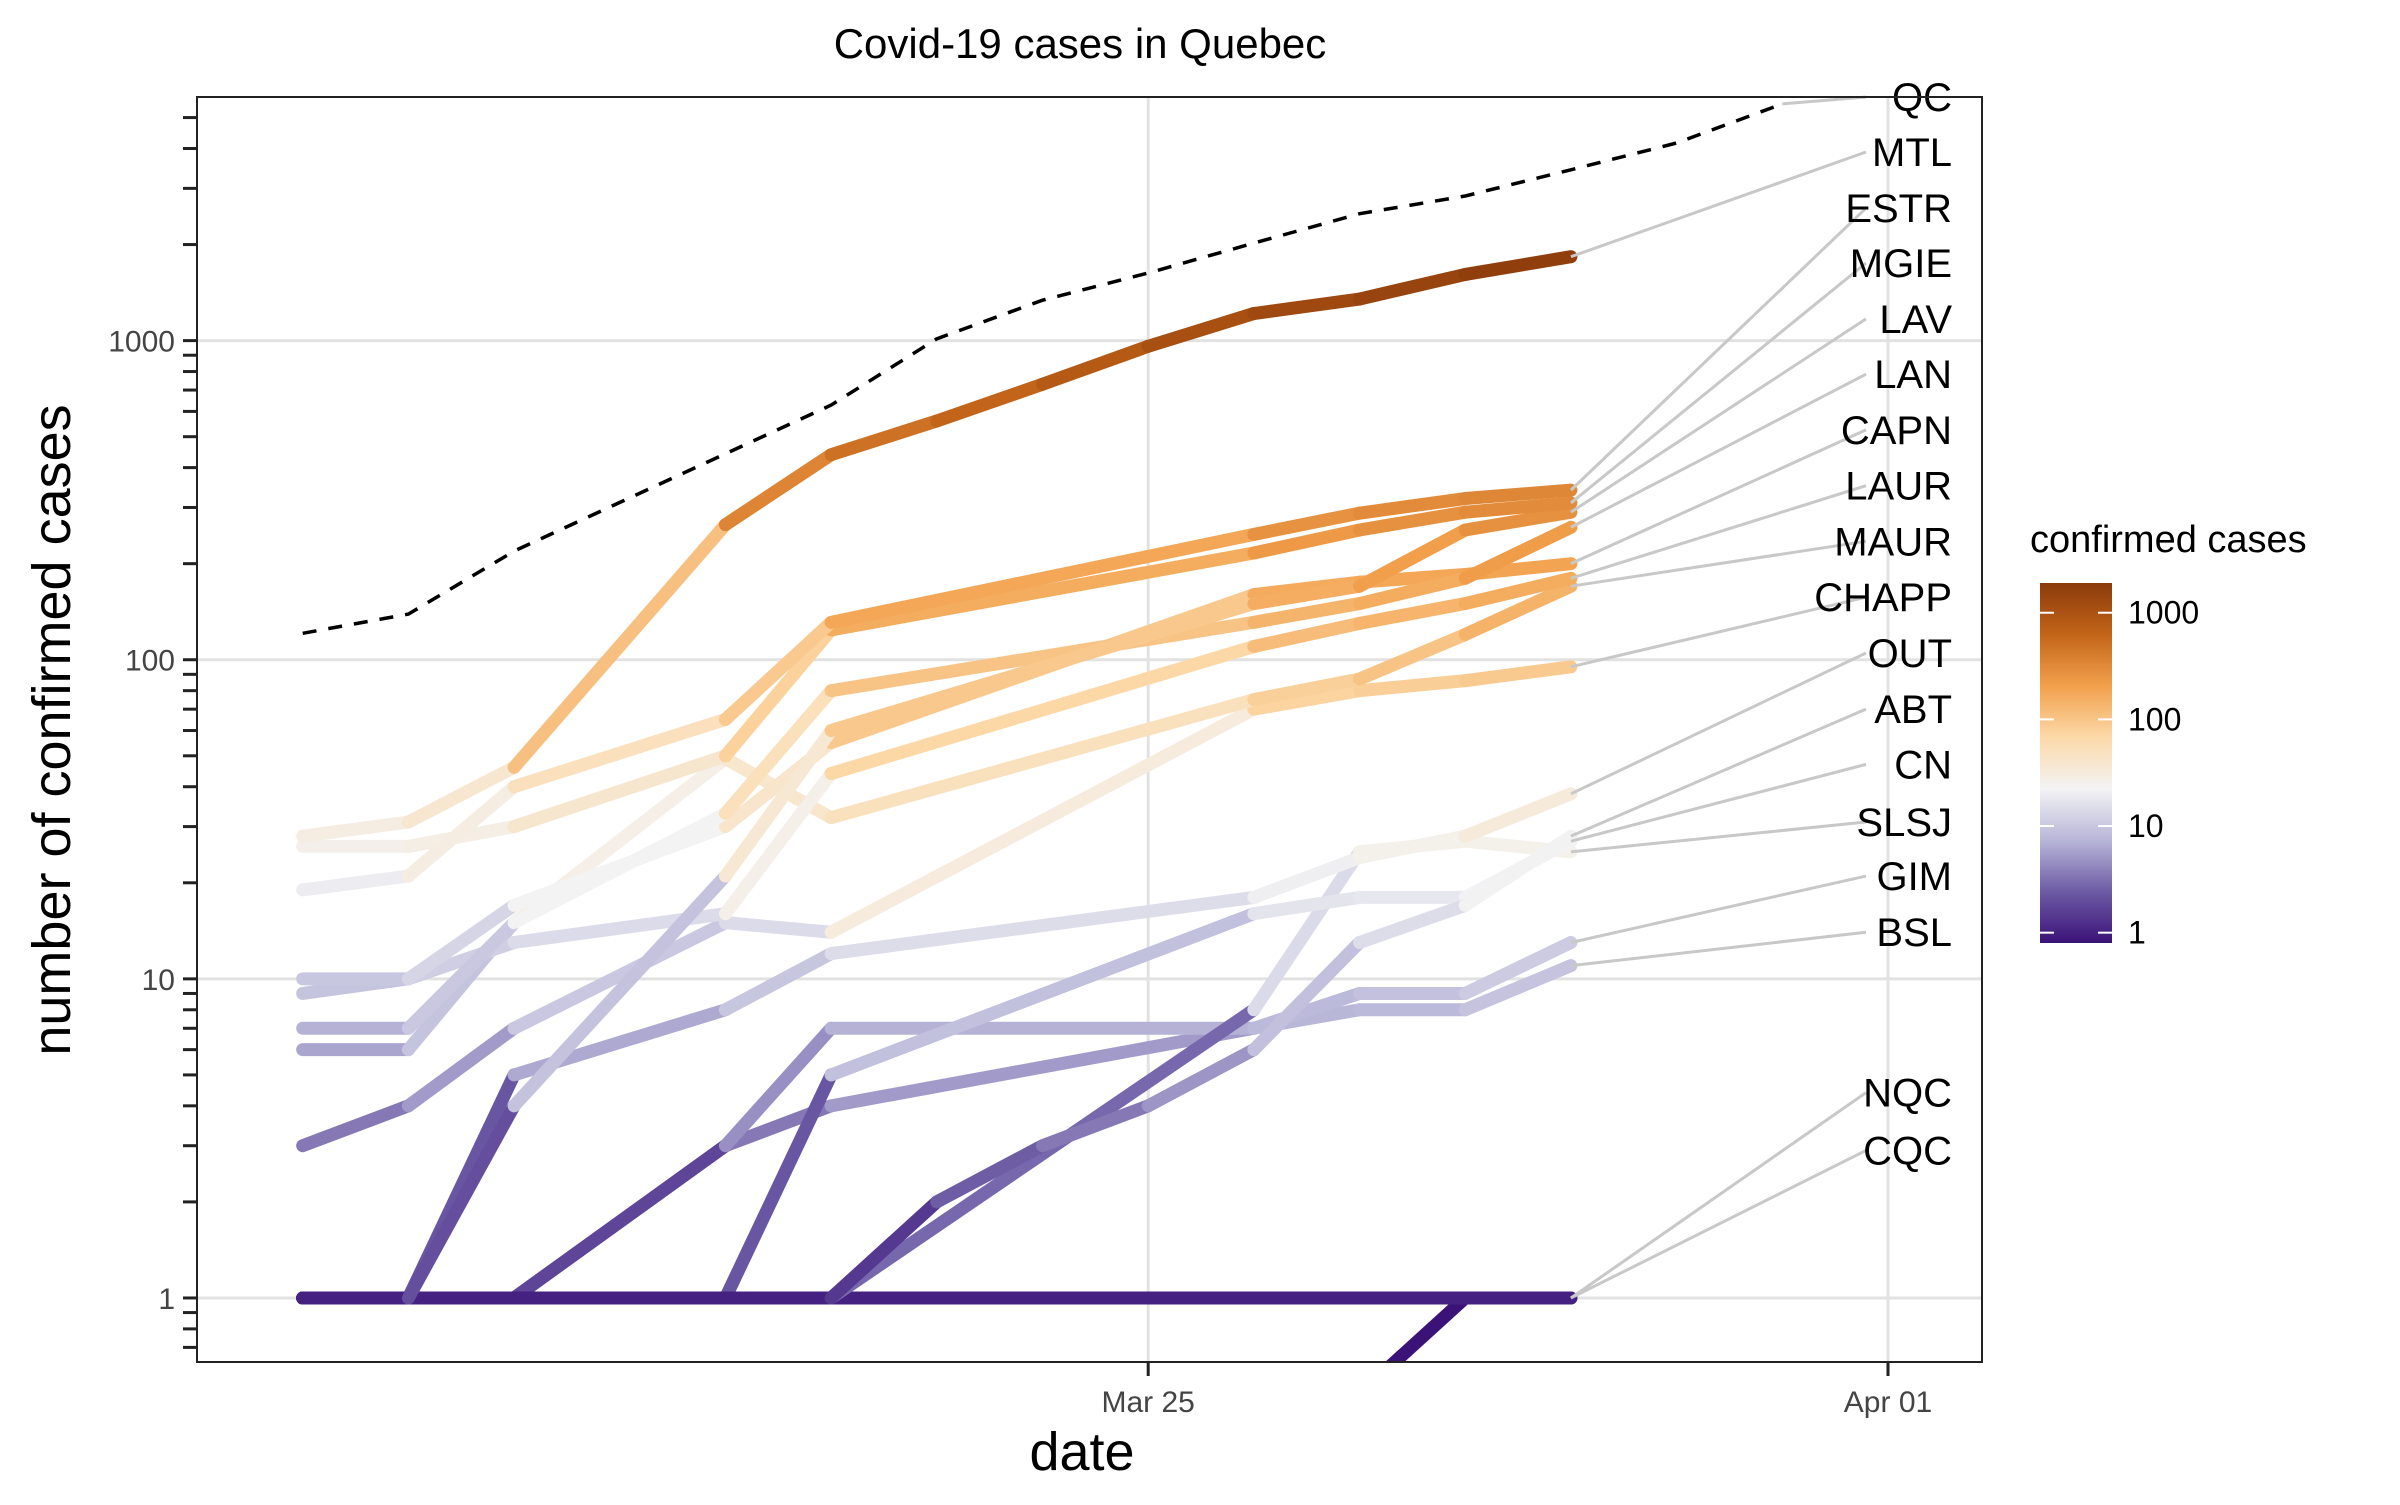  Describe the element at coordinates (1914, 877) in the screenshot. I see `series-label-gim: GIM` at that location.